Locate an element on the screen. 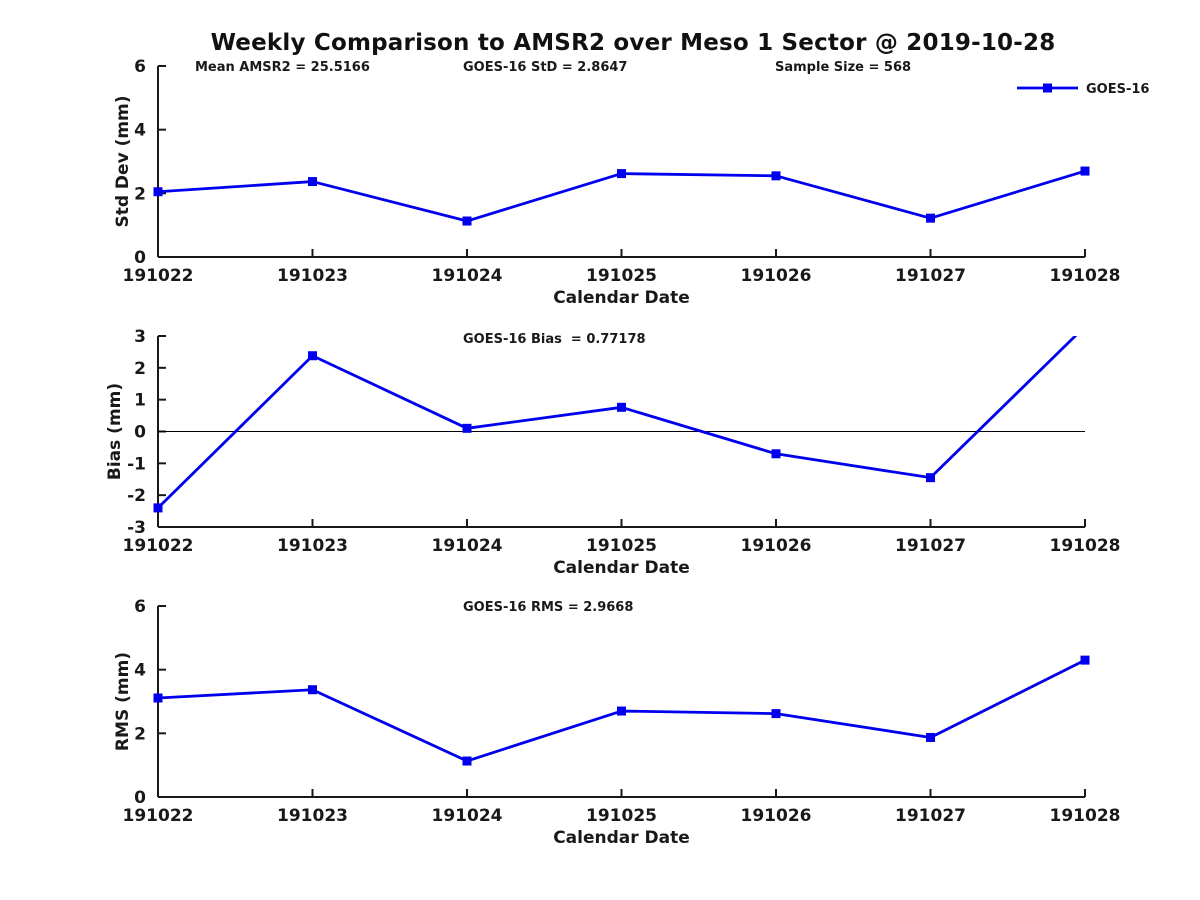  annotation-text: Sample Size = 568 is located at coordinates (843, 67).